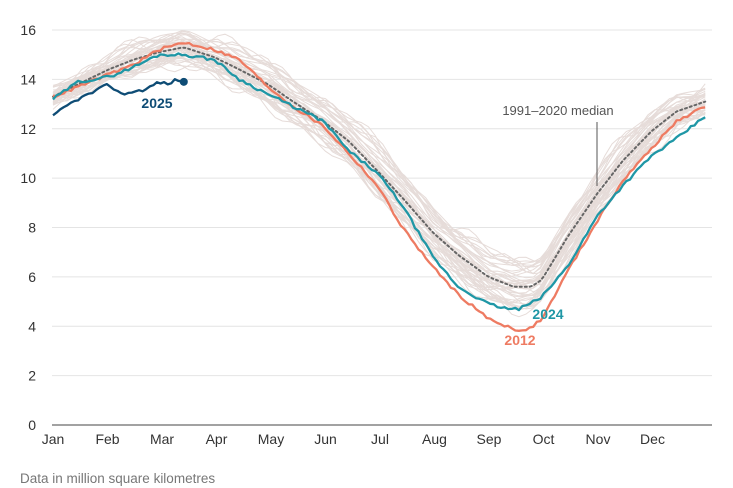 The image size is (733, 488). What do you see at coordinates (117, 97) in the screenshot?
I see `series-line-2025` at bounding box center [117, 97].